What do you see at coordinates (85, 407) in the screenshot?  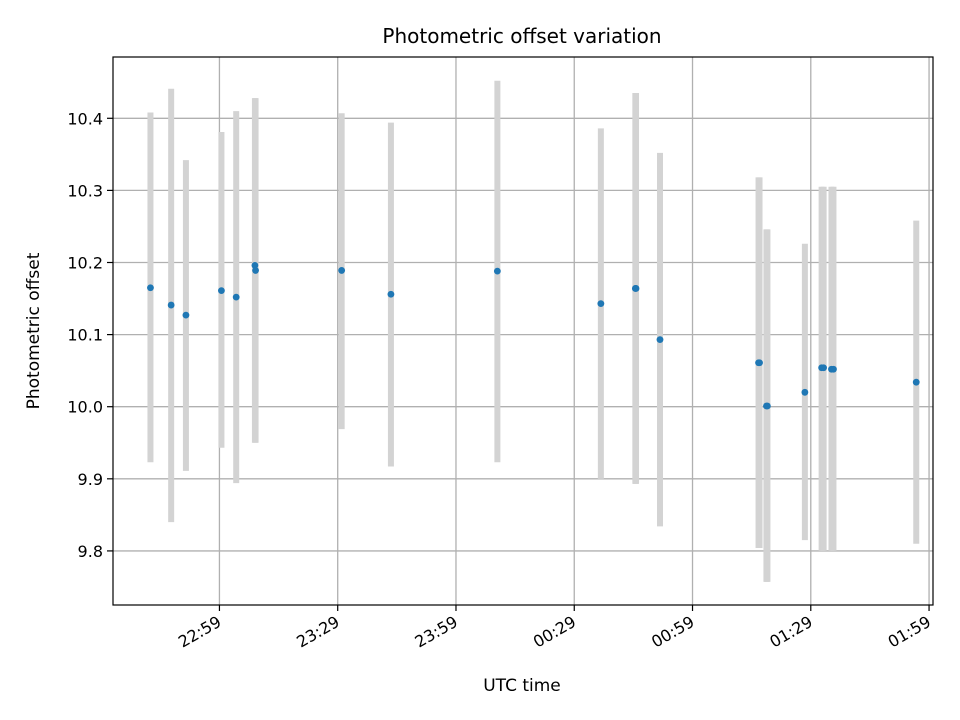 I see `y-tick-label: 10.0` at bounding box center [85, 407].